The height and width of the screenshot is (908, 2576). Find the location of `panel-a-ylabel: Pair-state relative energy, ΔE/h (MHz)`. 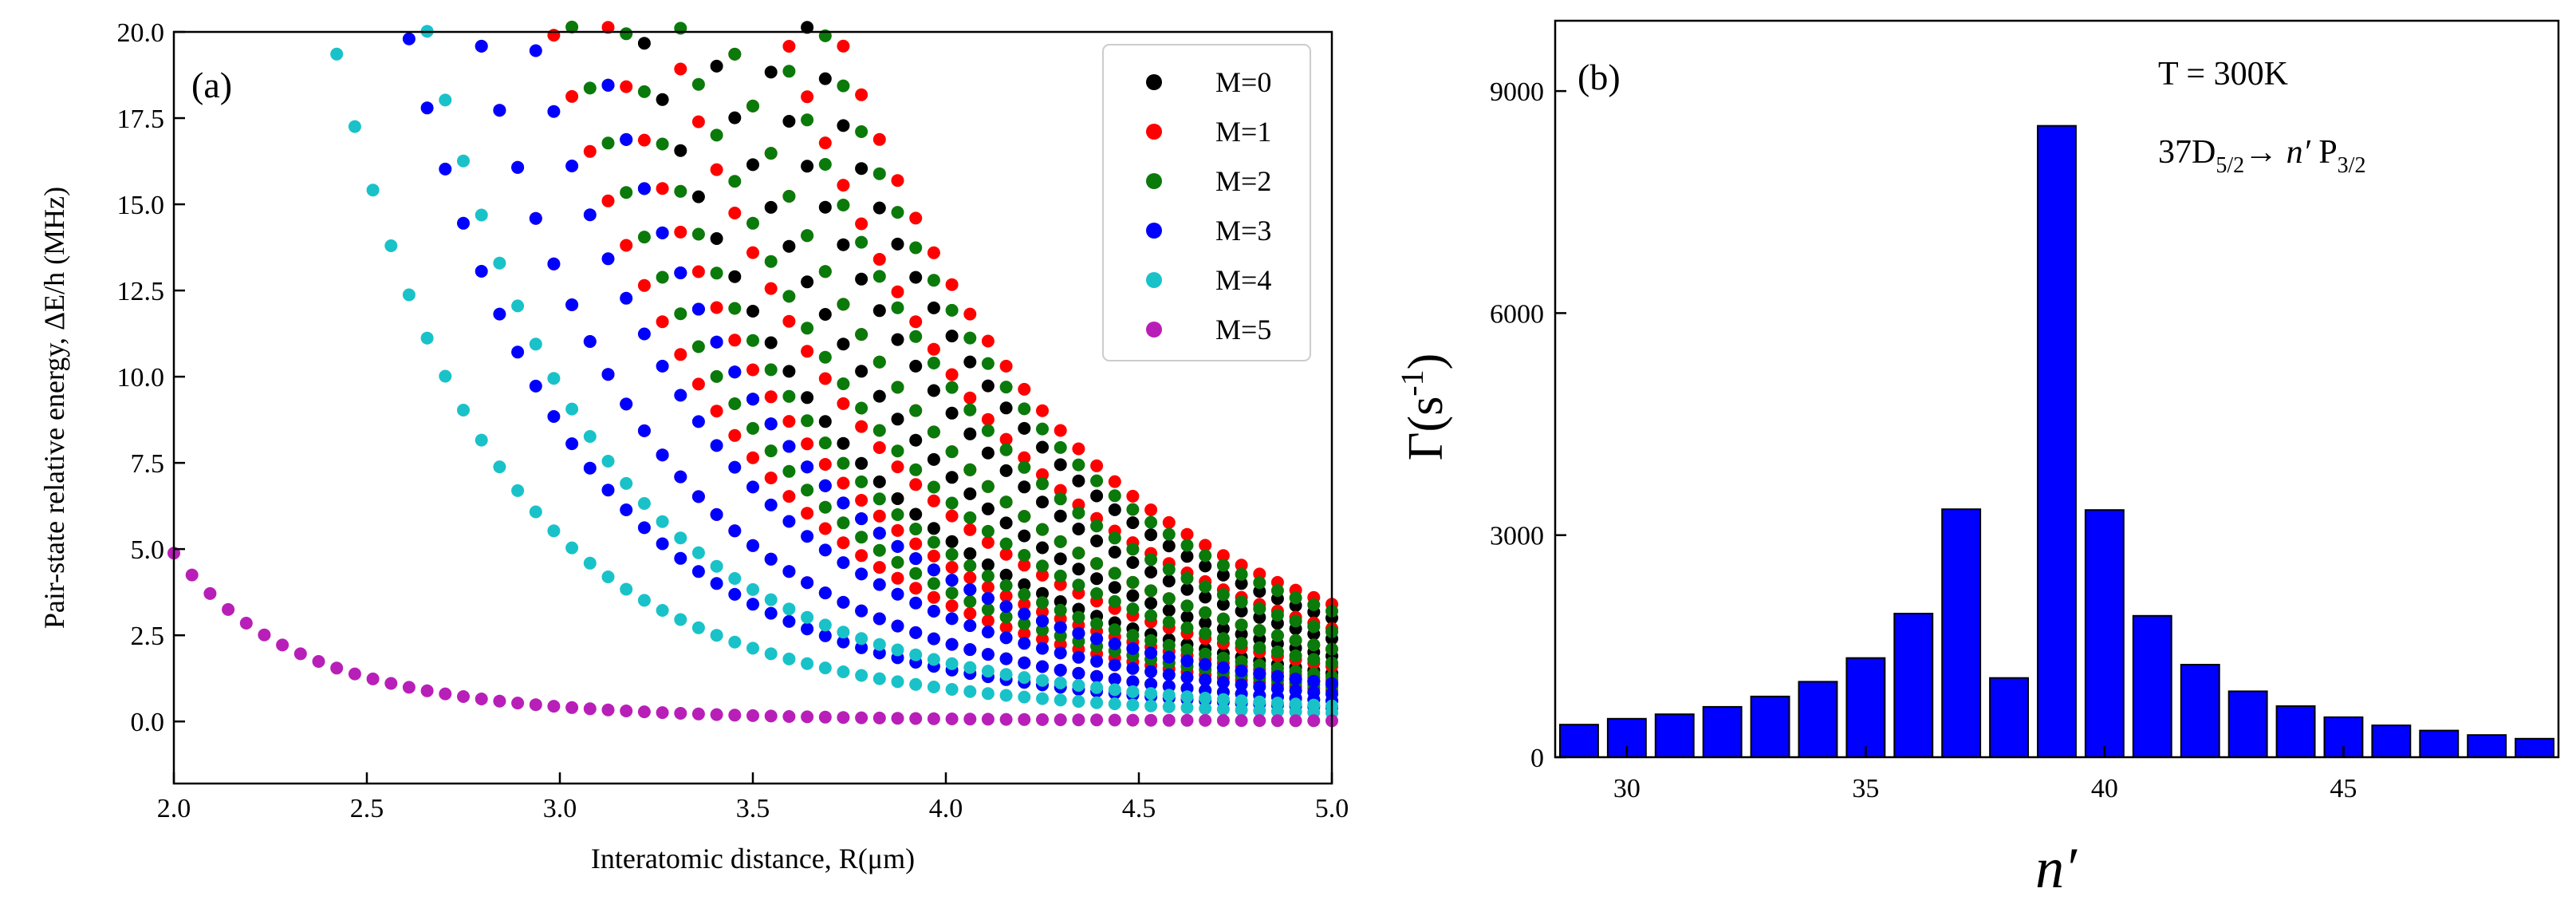

panel-a-ylabel: Pair-state relative energy, ΔE/h (MHz) is located at coordinates (54, 408).